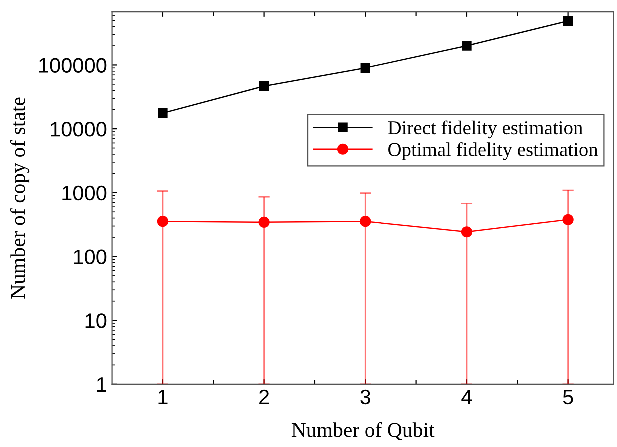  Describe the element at coordinates (79, 129) in the screenshot. I see `y-tick-label: 10000` at that location.